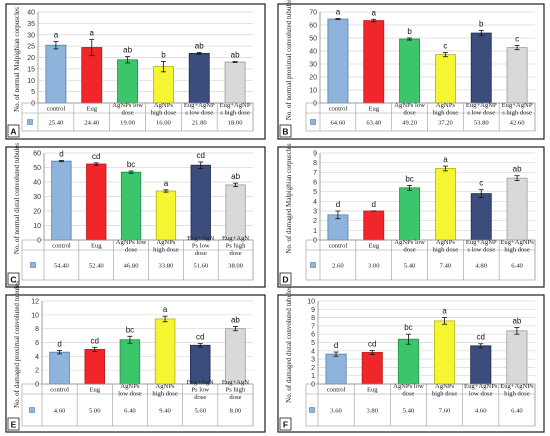 This screenshot has width=550, height=436. Describe the element at coordinates (313, 360) in the screenshot. I see `y-tick-label: 3` at that location.